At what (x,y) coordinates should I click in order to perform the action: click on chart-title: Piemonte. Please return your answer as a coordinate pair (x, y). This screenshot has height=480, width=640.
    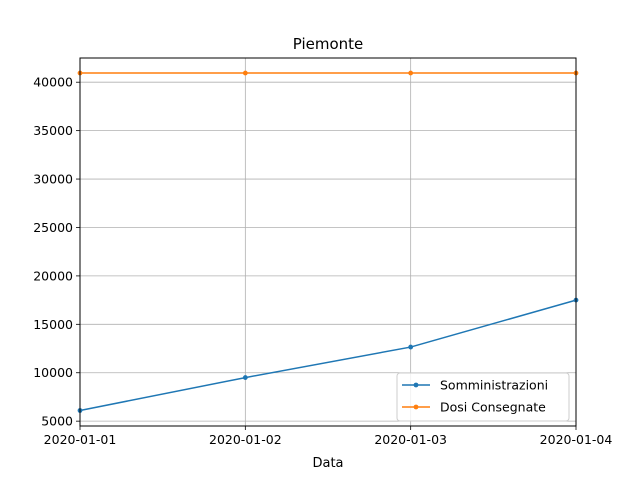
    Looking at the image, I should click on (328, 44).